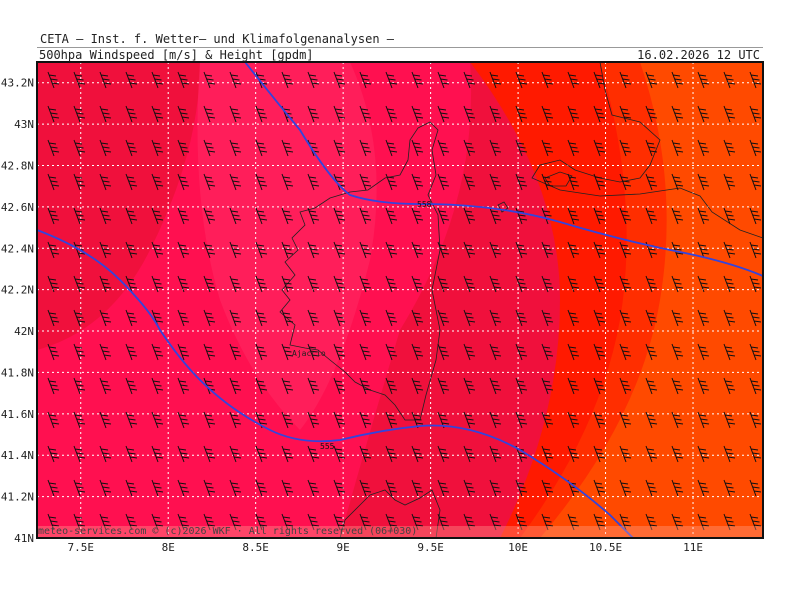 The image size is (800, 600). What do you see at coordinates (17, 207) in the screenshot?
I see `lat-tick-label: 42.6N` at bounding box center [17, 207].